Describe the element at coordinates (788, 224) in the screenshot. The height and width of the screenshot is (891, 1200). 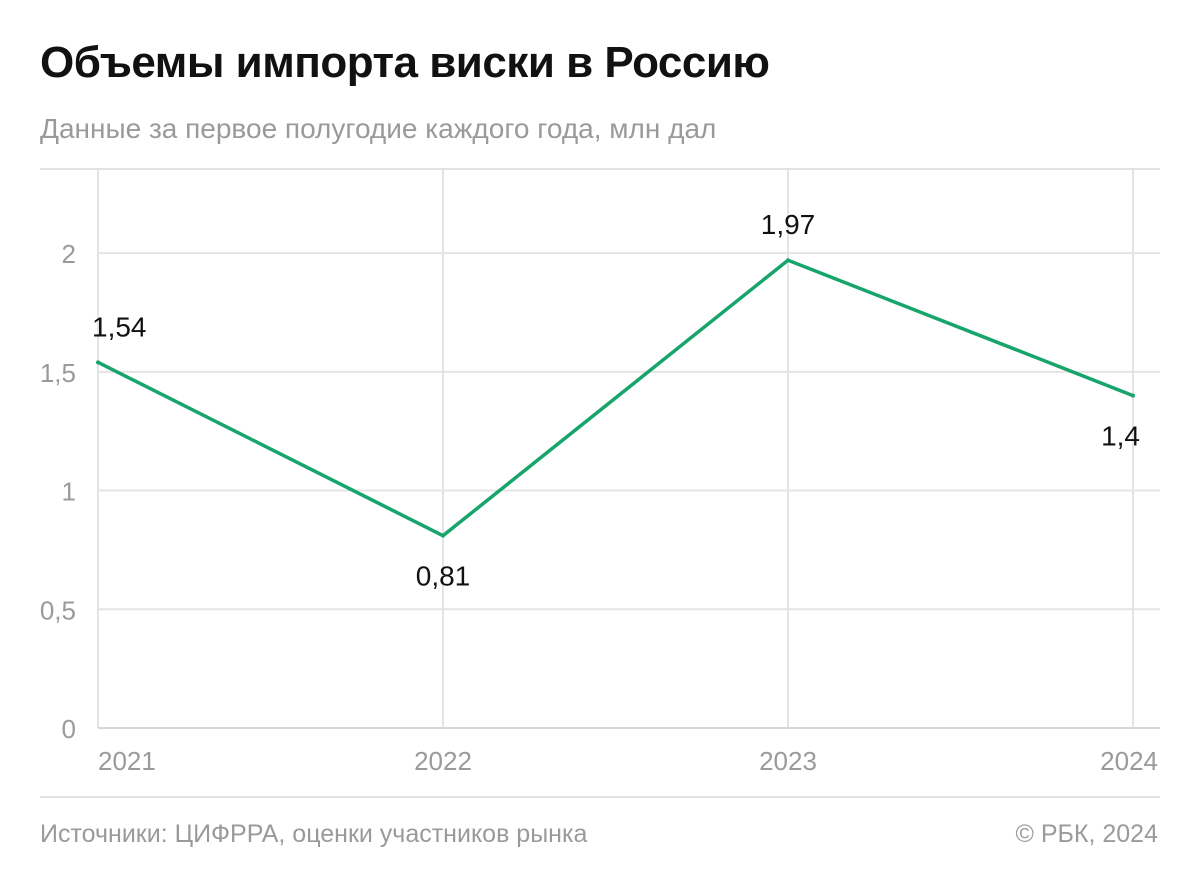
I see `data-label: 1,97` at that location.